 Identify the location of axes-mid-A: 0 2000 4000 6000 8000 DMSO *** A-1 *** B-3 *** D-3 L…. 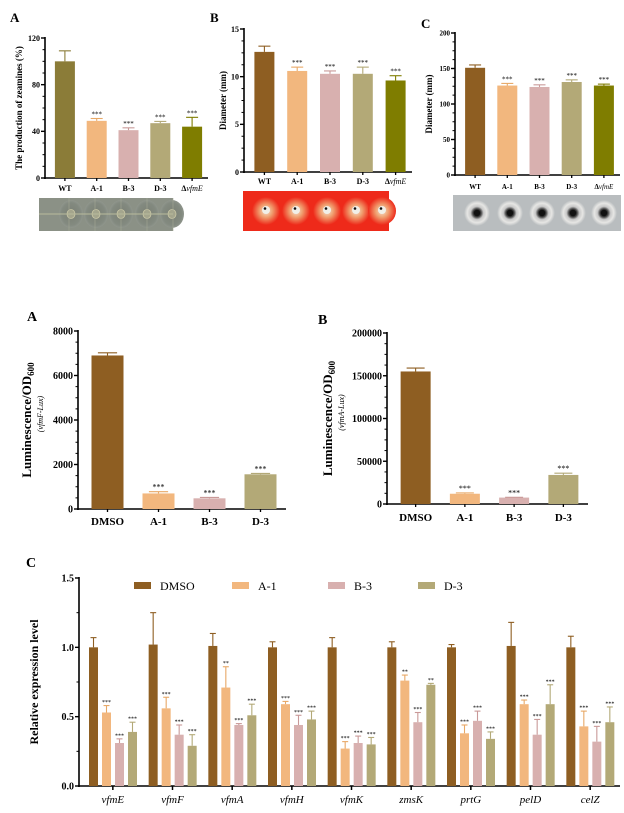
(152, 427).